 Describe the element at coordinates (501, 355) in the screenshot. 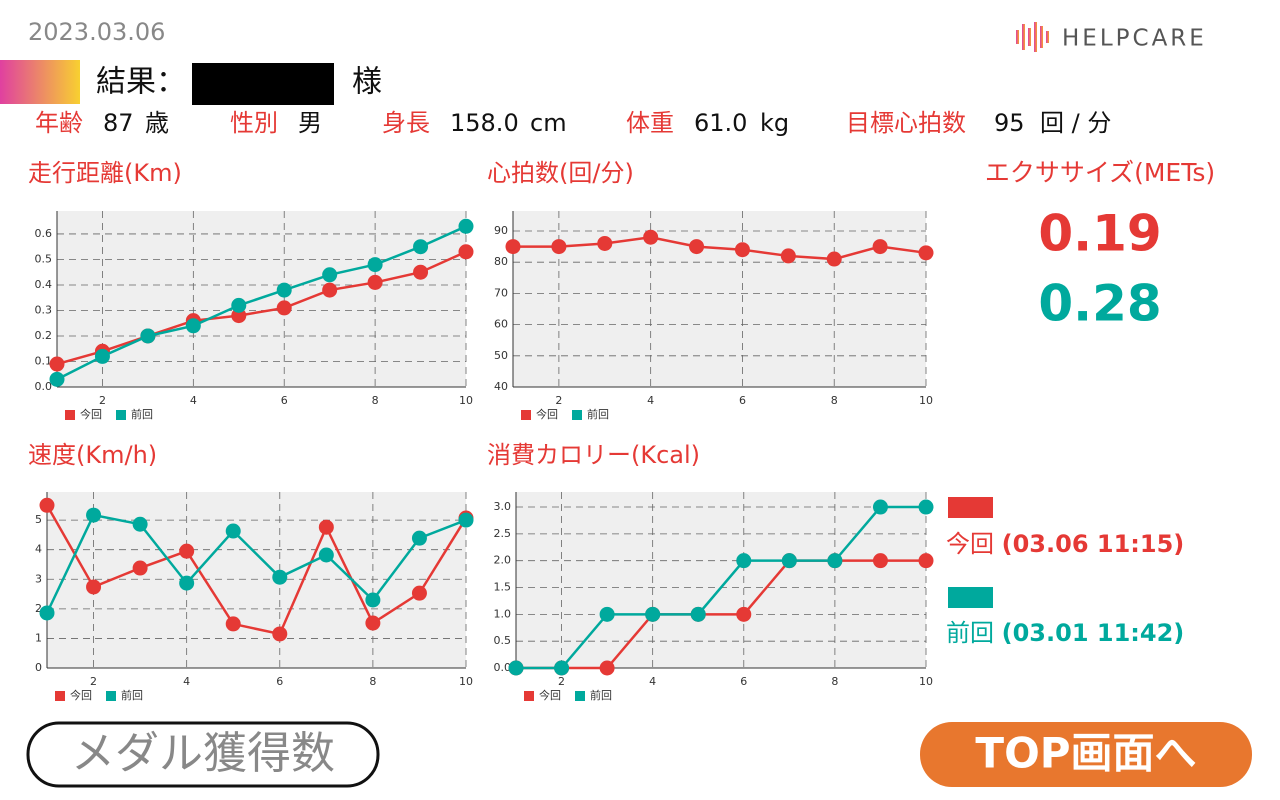

I see `y-tick-label: 50` at that location.